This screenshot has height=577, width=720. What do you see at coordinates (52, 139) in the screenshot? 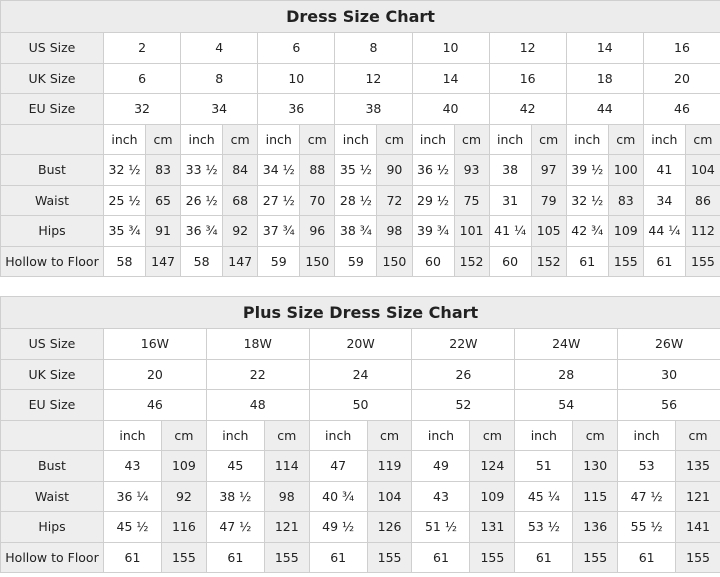
I see `blank-cell` at bounding box center [52, 139].